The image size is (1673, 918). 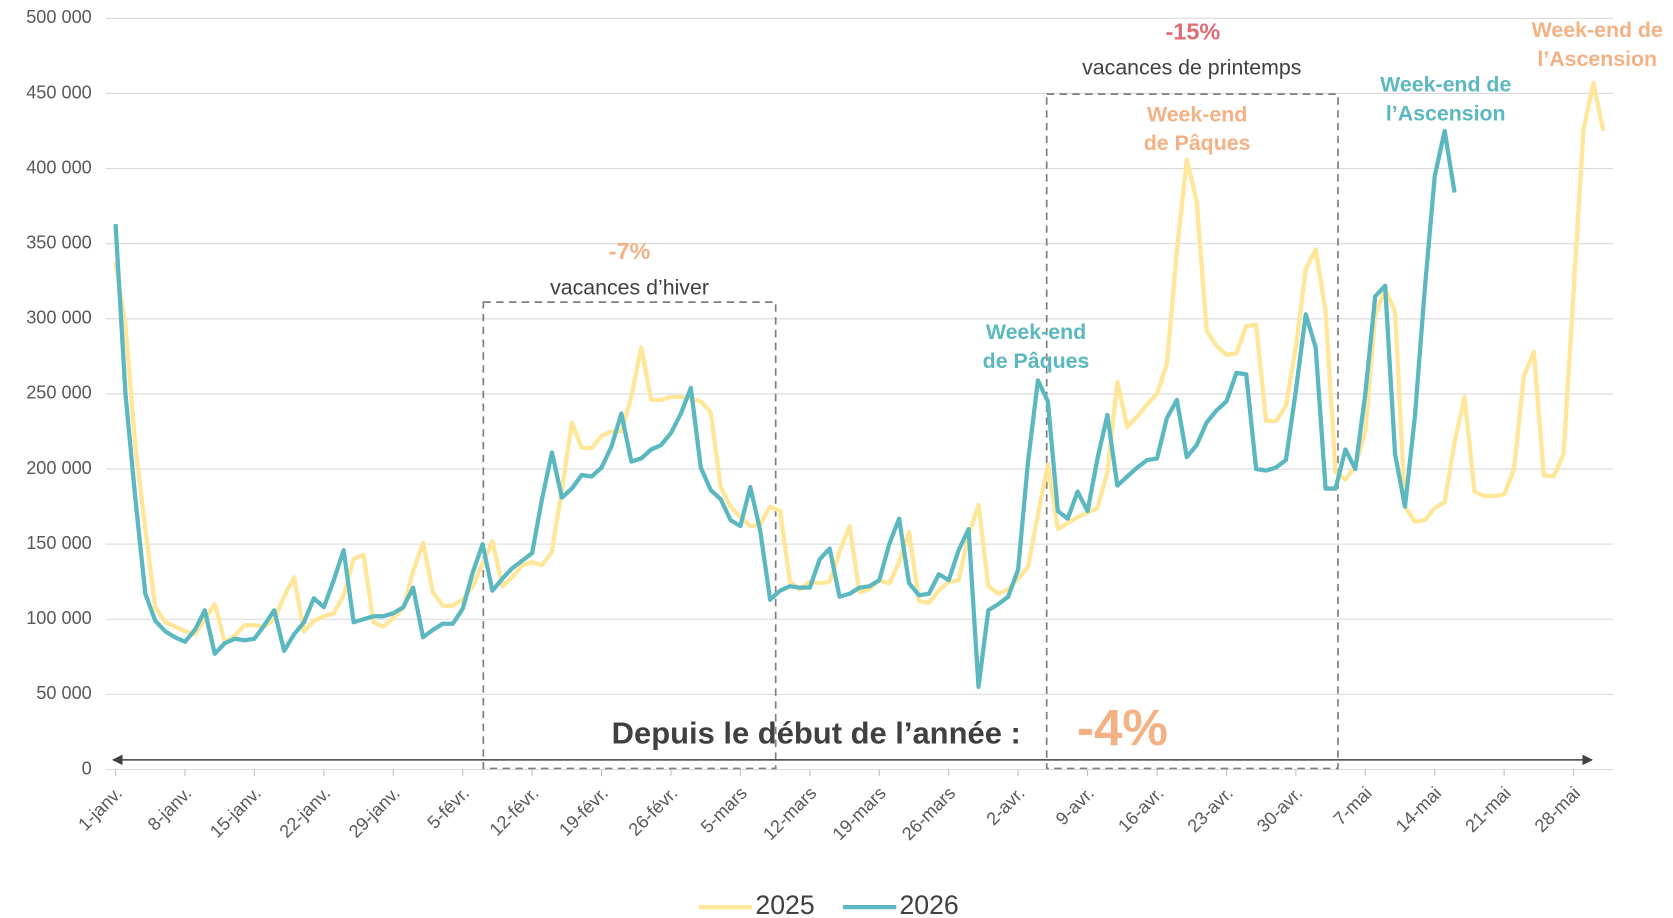 I want to click on x-tick-label: 12-mars, so click(x=789, y=813).